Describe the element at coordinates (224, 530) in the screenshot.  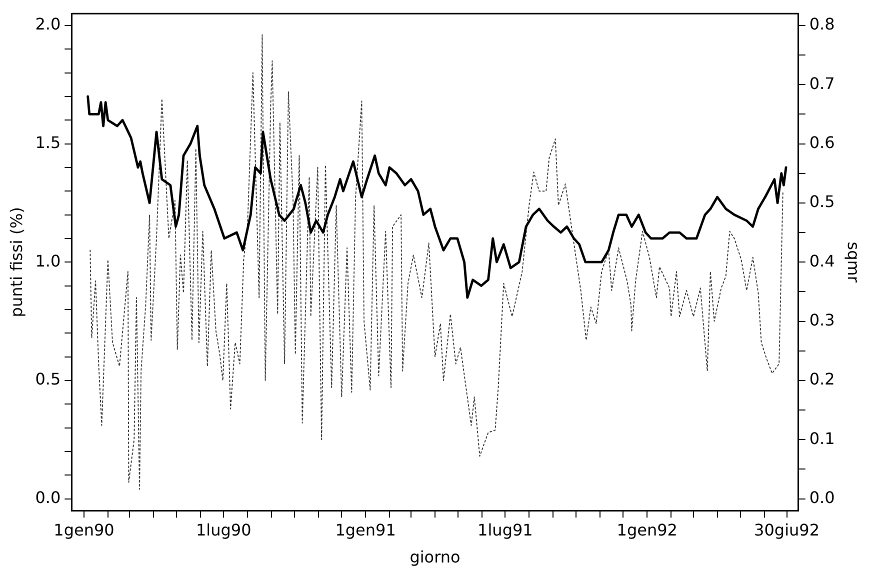
I see `x-tick-label: 1lug90` at that location.